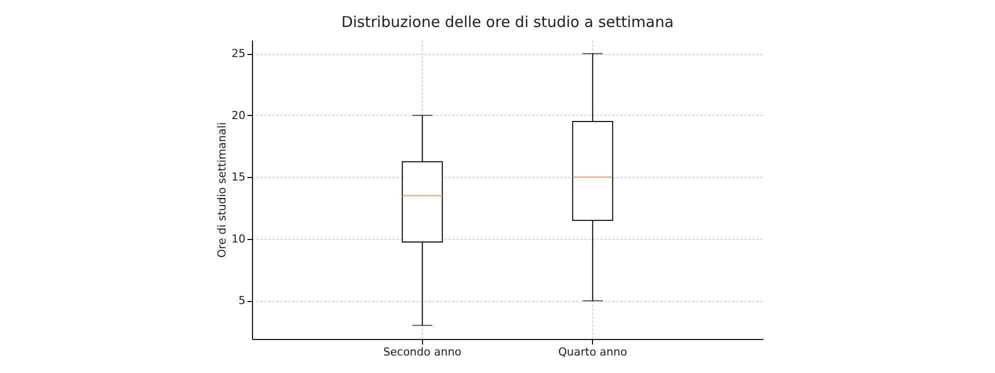  I want to click on x-tick-label: Quarto anno, so click(593, 352).